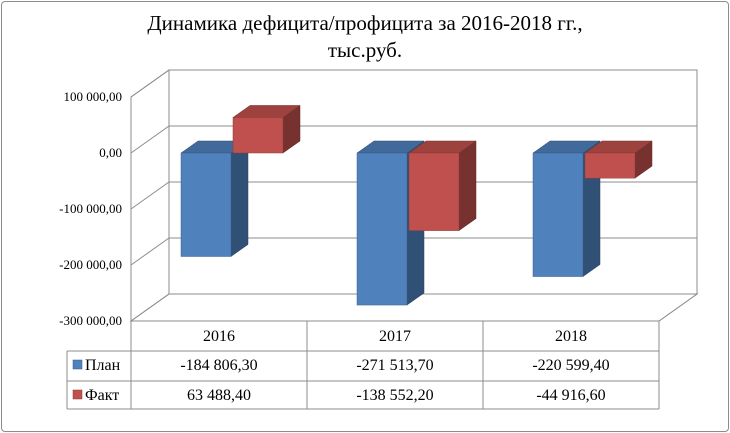 The height and width of the screenshot is (433, 730). Describe the element at coordinates (110, 152) in the screenshot. I see `y-tick-label: 0,00` at that location.